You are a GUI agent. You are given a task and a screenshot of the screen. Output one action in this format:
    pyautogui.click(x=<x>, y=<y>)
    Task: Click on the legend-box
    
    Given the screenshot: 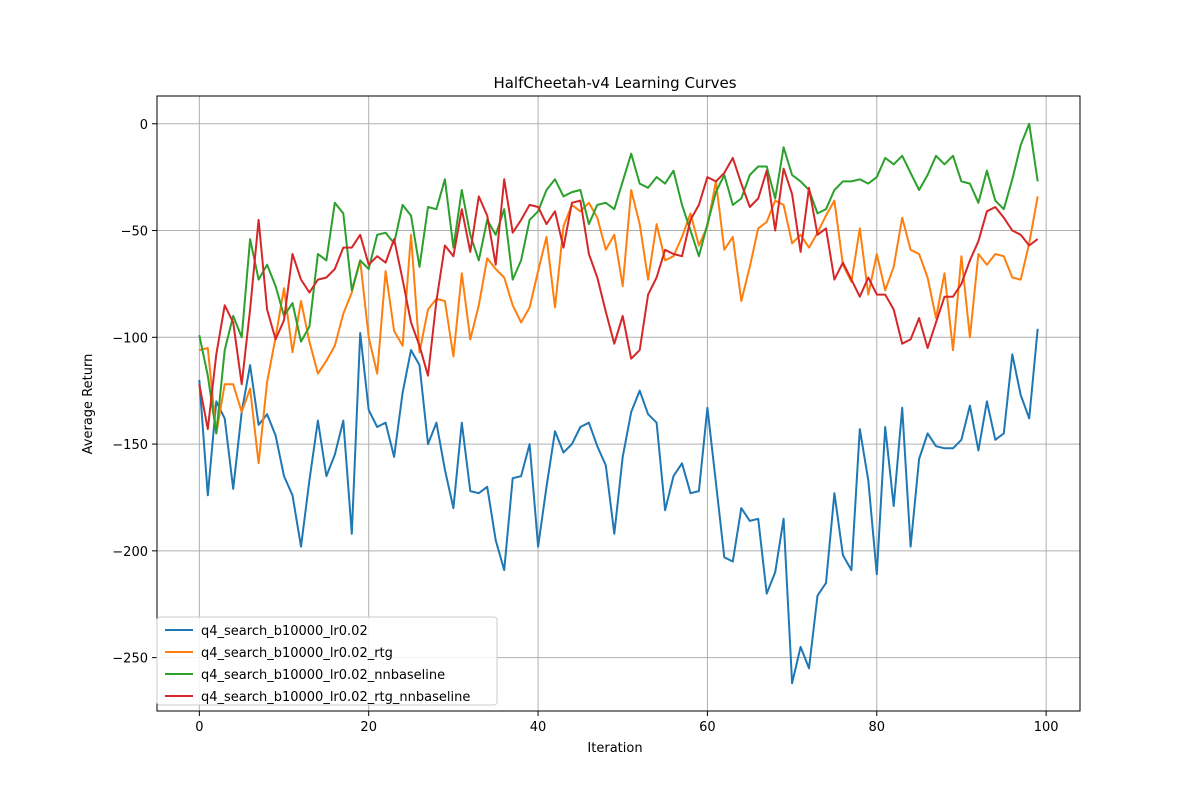 What is the action you would take?
    pyautogui.click(x=327, y=661)
    